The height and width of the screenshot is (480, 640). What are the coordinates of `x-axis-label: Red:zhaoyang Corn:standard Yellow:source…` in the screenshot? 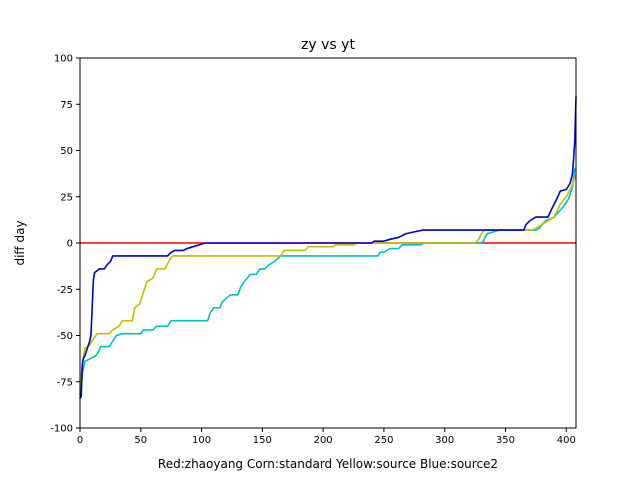 It's located at (328, 464).